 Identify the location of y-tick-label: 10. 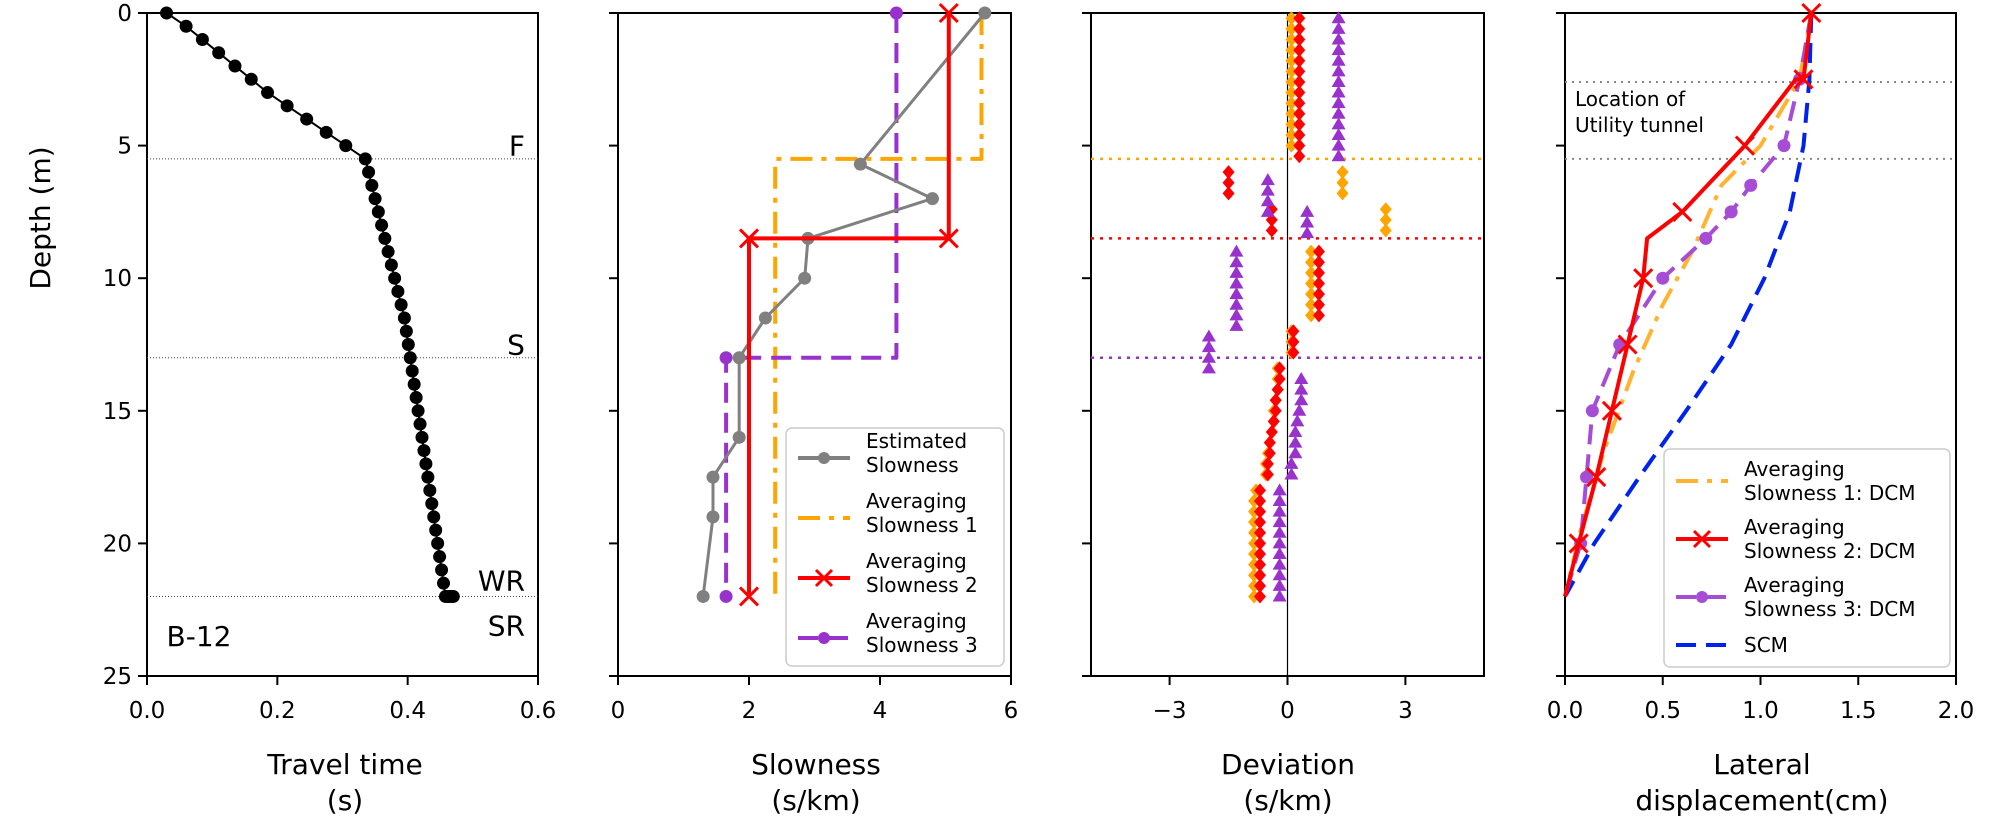
(117, 279).